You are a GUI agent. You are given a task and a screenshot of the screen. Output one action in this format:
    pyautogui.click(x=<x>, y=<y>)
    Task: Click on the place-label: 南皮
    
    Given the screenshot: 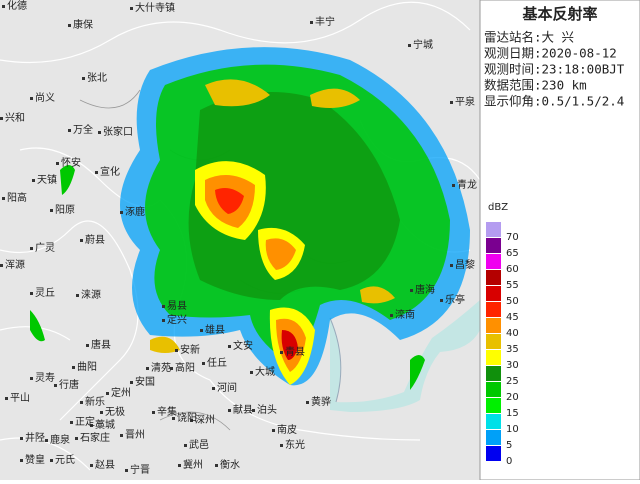 What is the action you would take?
    pyautogui.click(x=287, y=429)
    